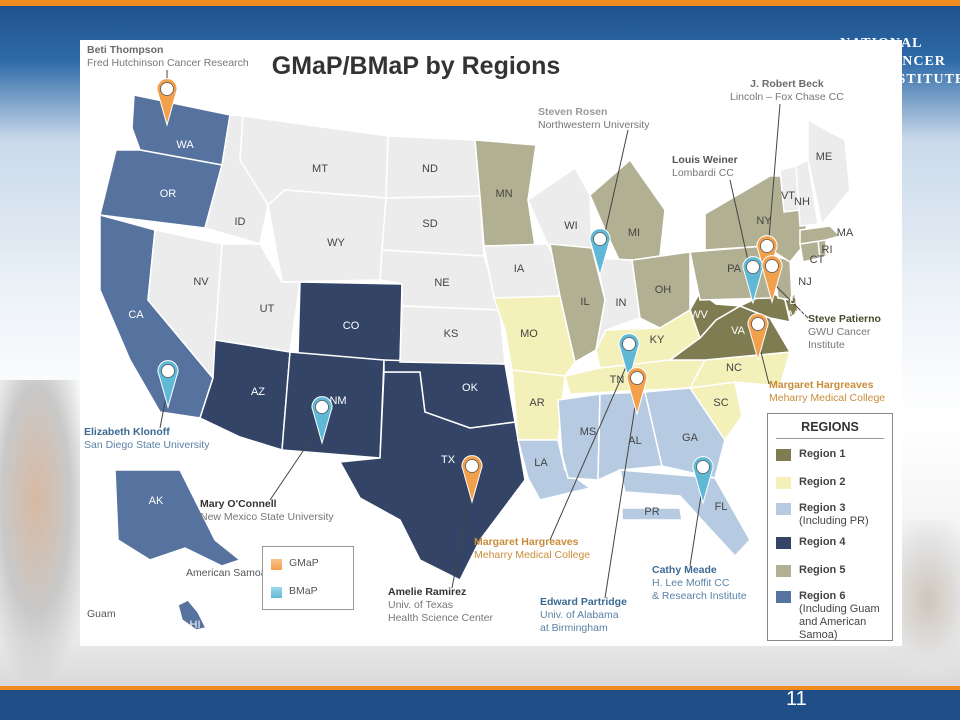 The height and width of the screenshot is (720, 960). What do you see at coordinates (721, 507) in the screenshot?
I see `state-label-fl: FL` at bounding box center [721, 507].